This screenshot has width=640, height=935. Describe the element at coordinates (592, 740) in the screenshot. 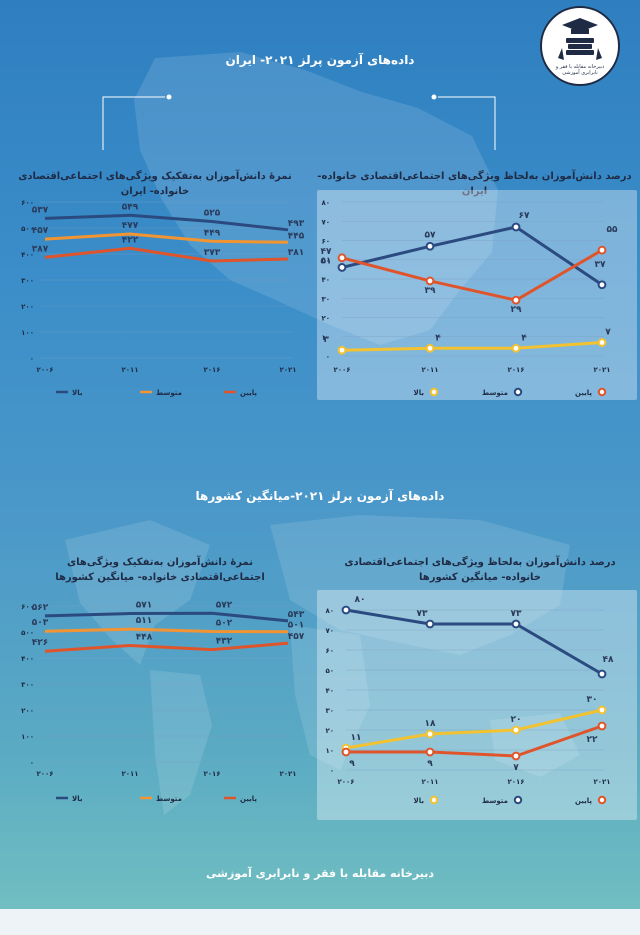

I see `data-label: ۲۲` at that location.